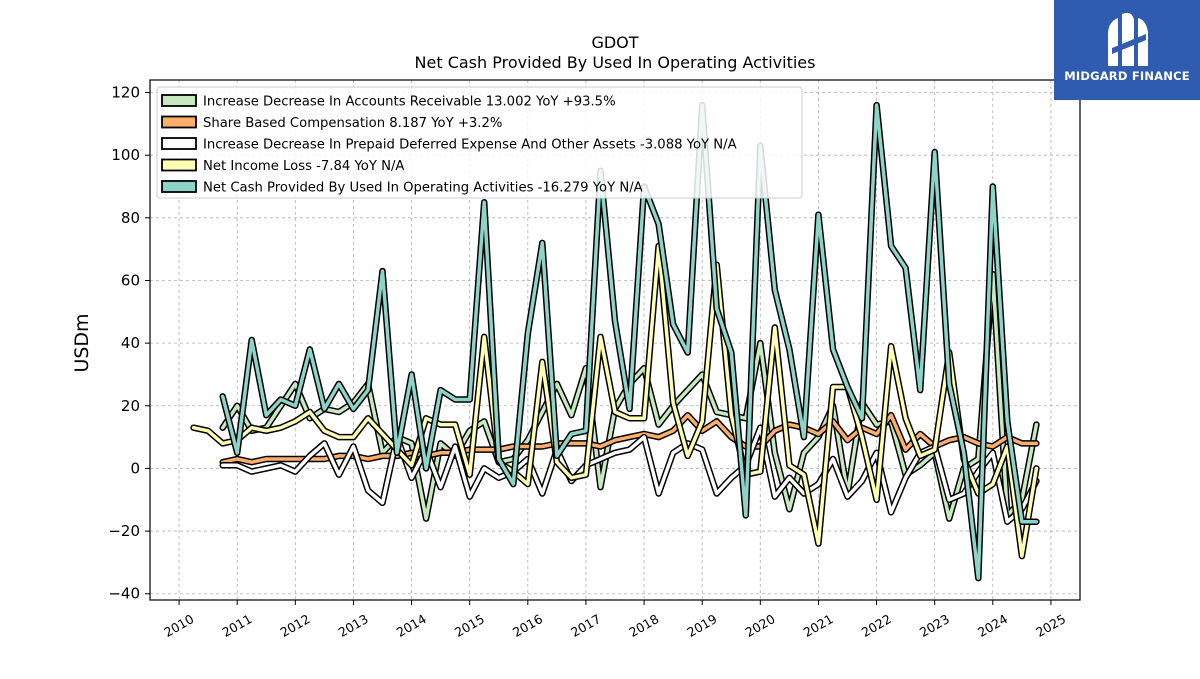  I want to click on y-tick-label: 80, so click(130, 218).